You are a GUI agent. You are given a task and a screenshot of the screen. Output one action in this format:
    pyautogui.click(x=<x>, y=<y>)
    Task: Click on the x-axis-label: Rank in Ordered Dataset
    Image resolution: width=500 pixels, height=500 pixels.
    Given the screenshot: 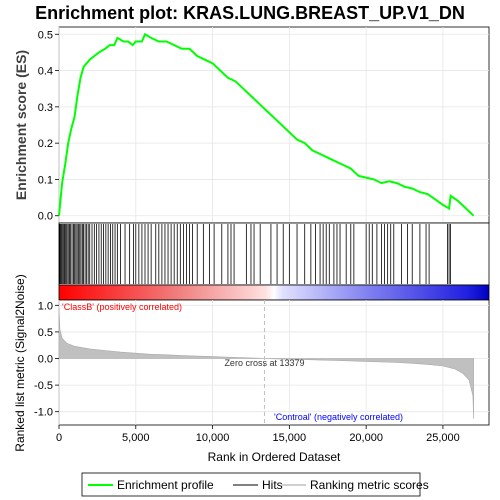 What is the action you would take?
    pyautogui.click(x=274, y=457)
    